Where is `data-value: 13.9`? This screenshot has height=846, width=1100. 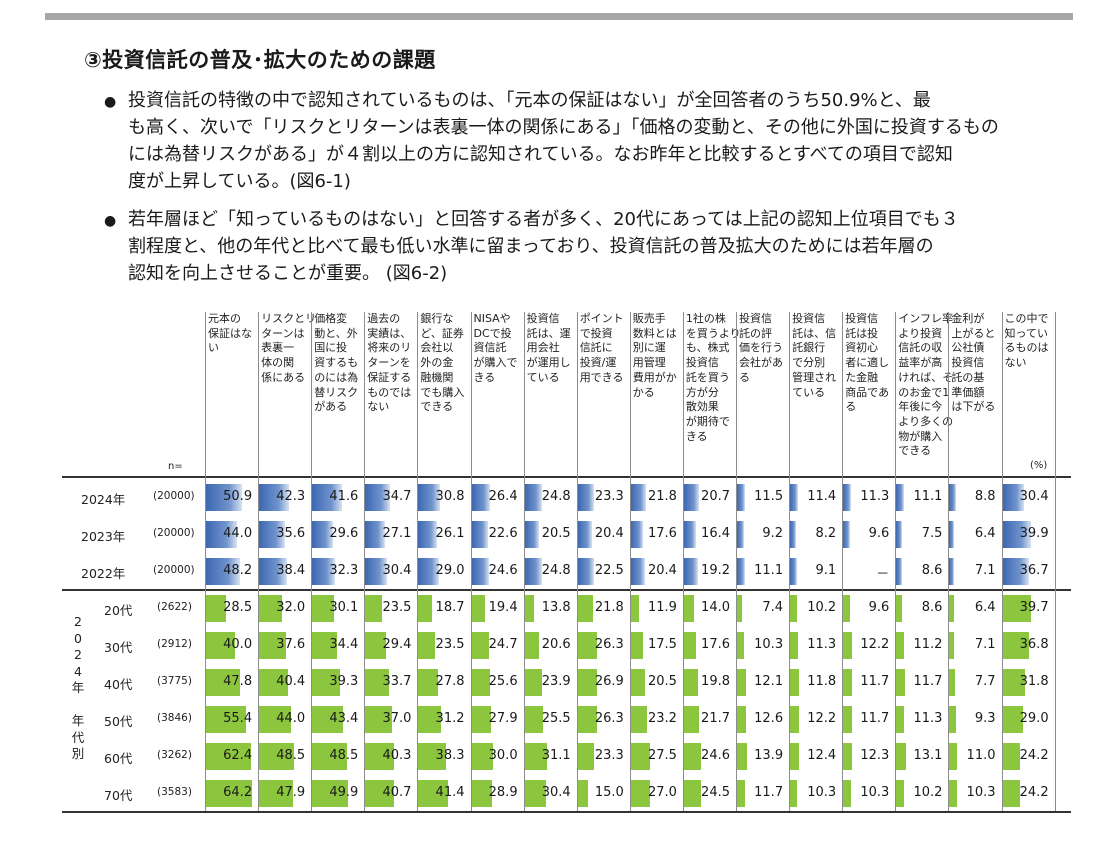
data-value: 13.9 is located at coordinates (763, 755).